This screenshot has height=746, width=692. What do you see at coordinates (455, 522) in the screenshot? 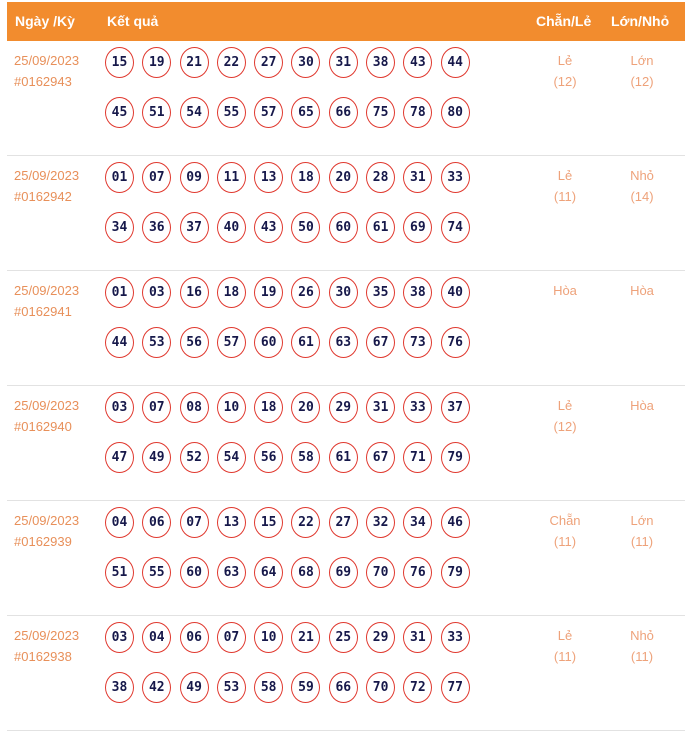
I see `number-ball: 46` at bounding box center [455, 522].